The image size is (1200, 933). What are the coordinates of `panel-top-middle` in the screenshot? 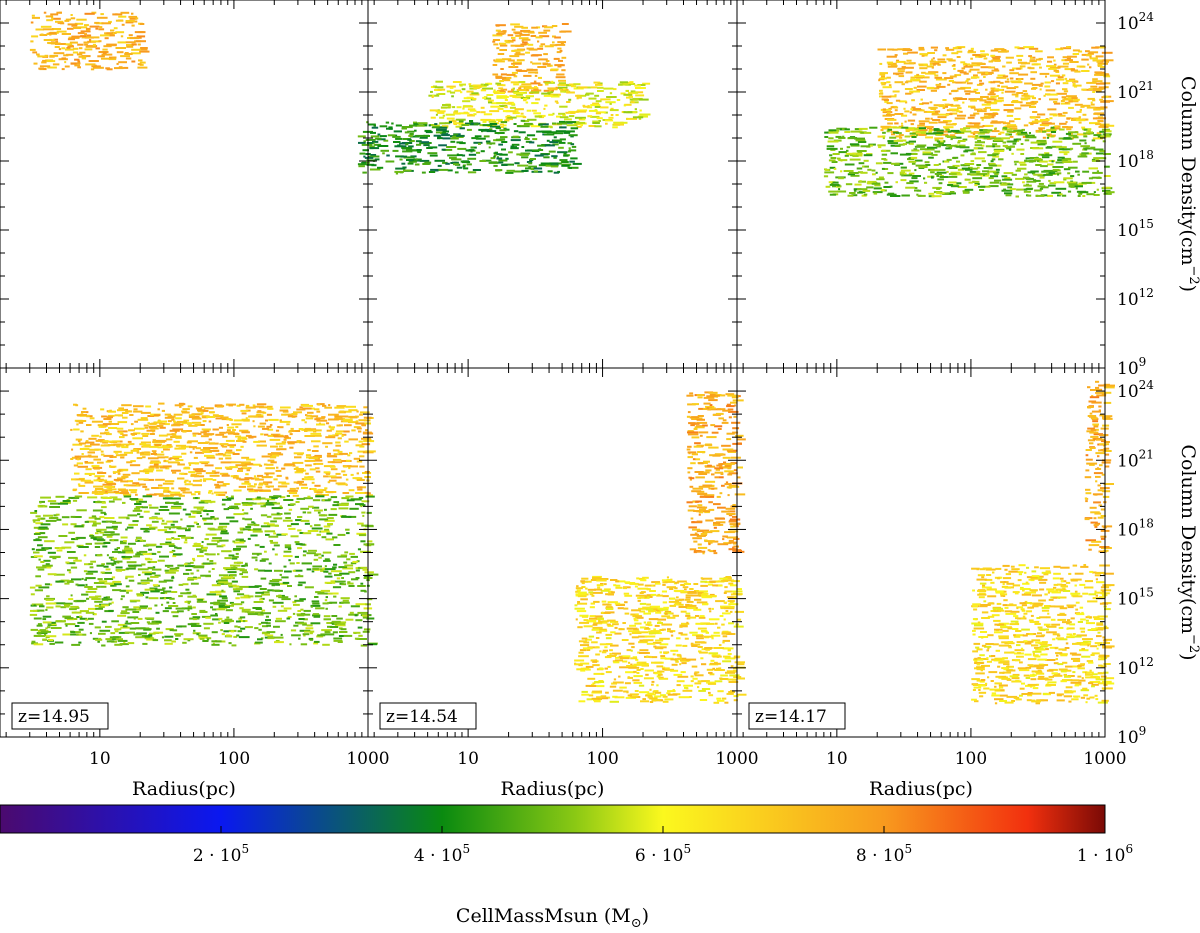 It's located at (547, 184).